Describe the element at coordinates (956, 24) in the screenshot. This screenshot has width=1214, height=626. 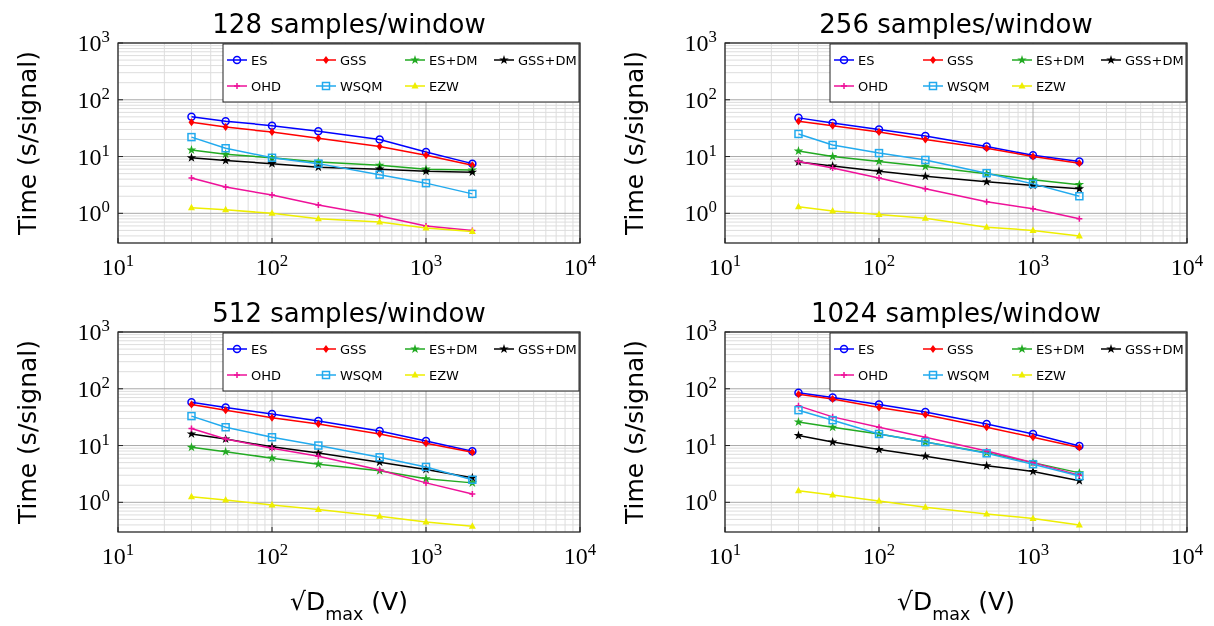
I see `chart-title: 256 samples/window` at that location.